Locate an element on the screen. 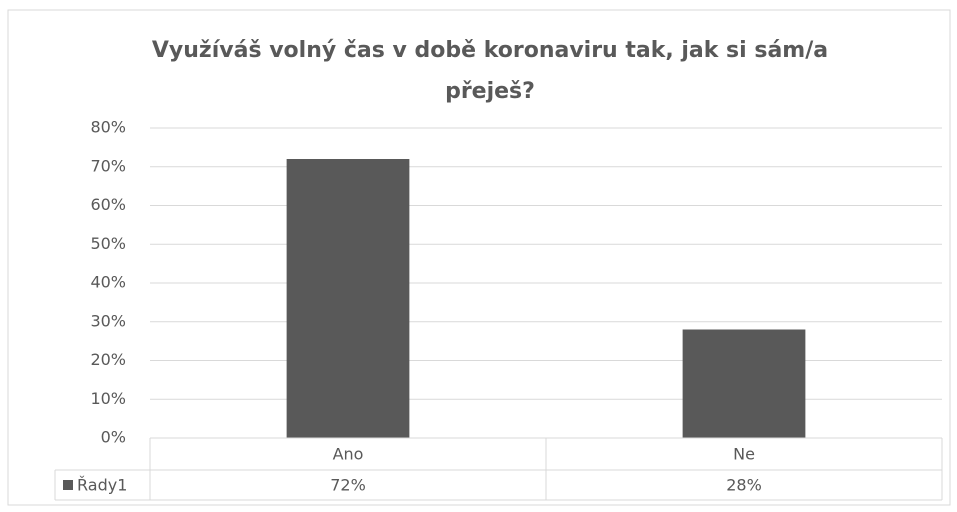  y-tick-label: 0% is located at coordinates (113, 437).